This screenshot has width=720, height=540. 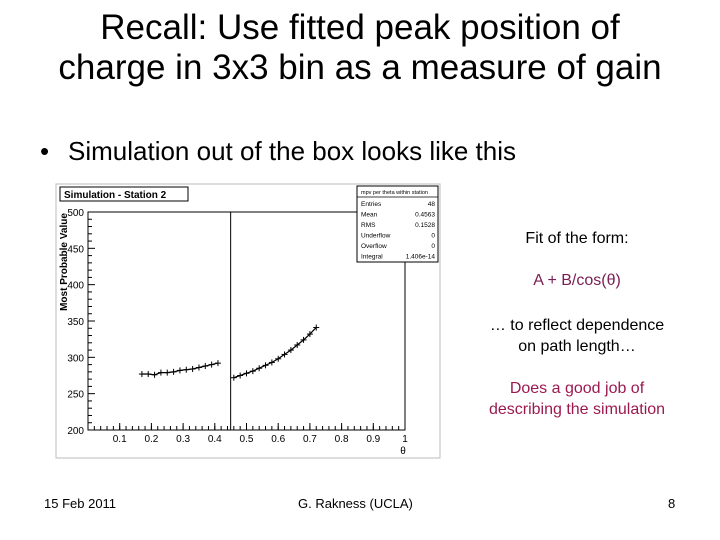 What do you see at coordinates (405, 439) in the screenshot?
I see `x-tick-label: 1` at bounding box center [405, 439].